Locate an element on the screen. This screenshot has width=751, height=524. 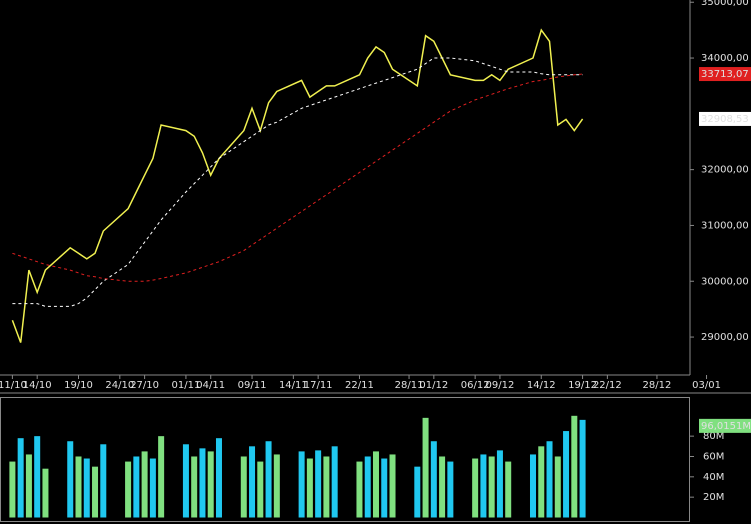
x-tick-label: 22/11 is located at coordinates (359, 385).